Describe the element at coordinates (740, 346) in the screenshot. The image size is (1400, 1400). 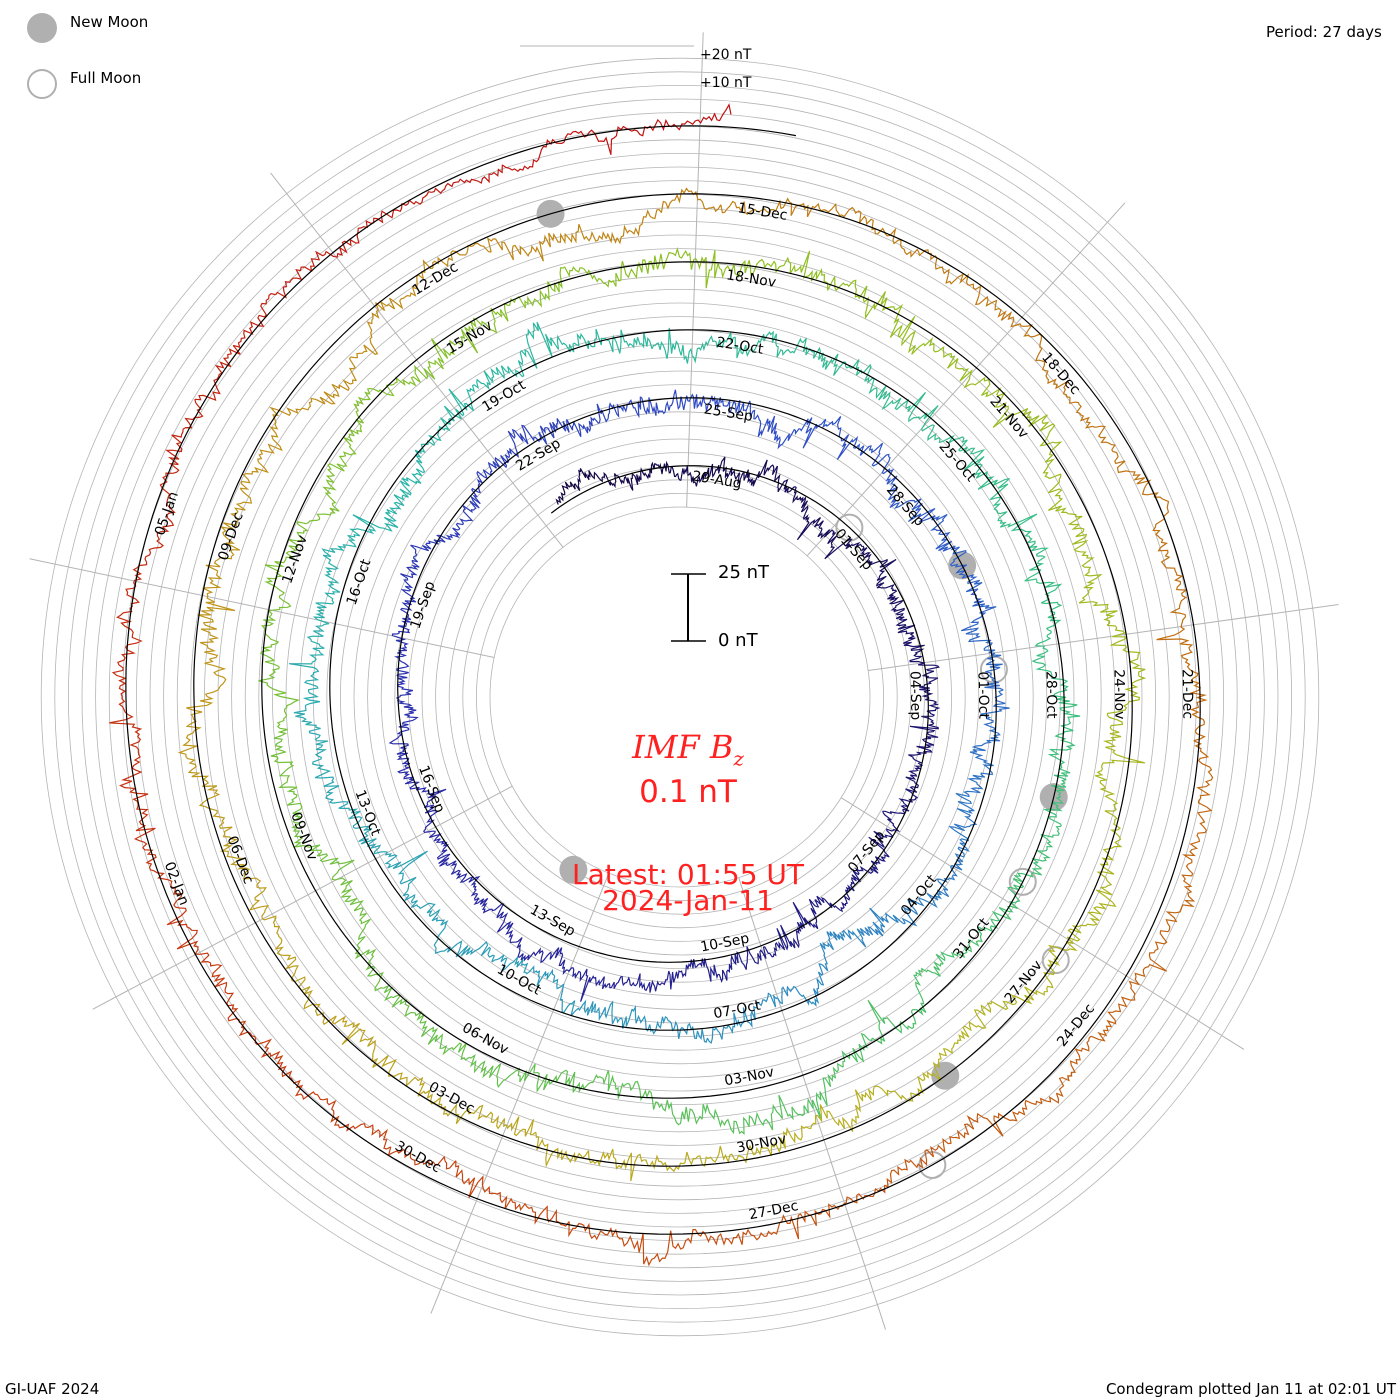
I see `date-label: 22-Oct` at that location.